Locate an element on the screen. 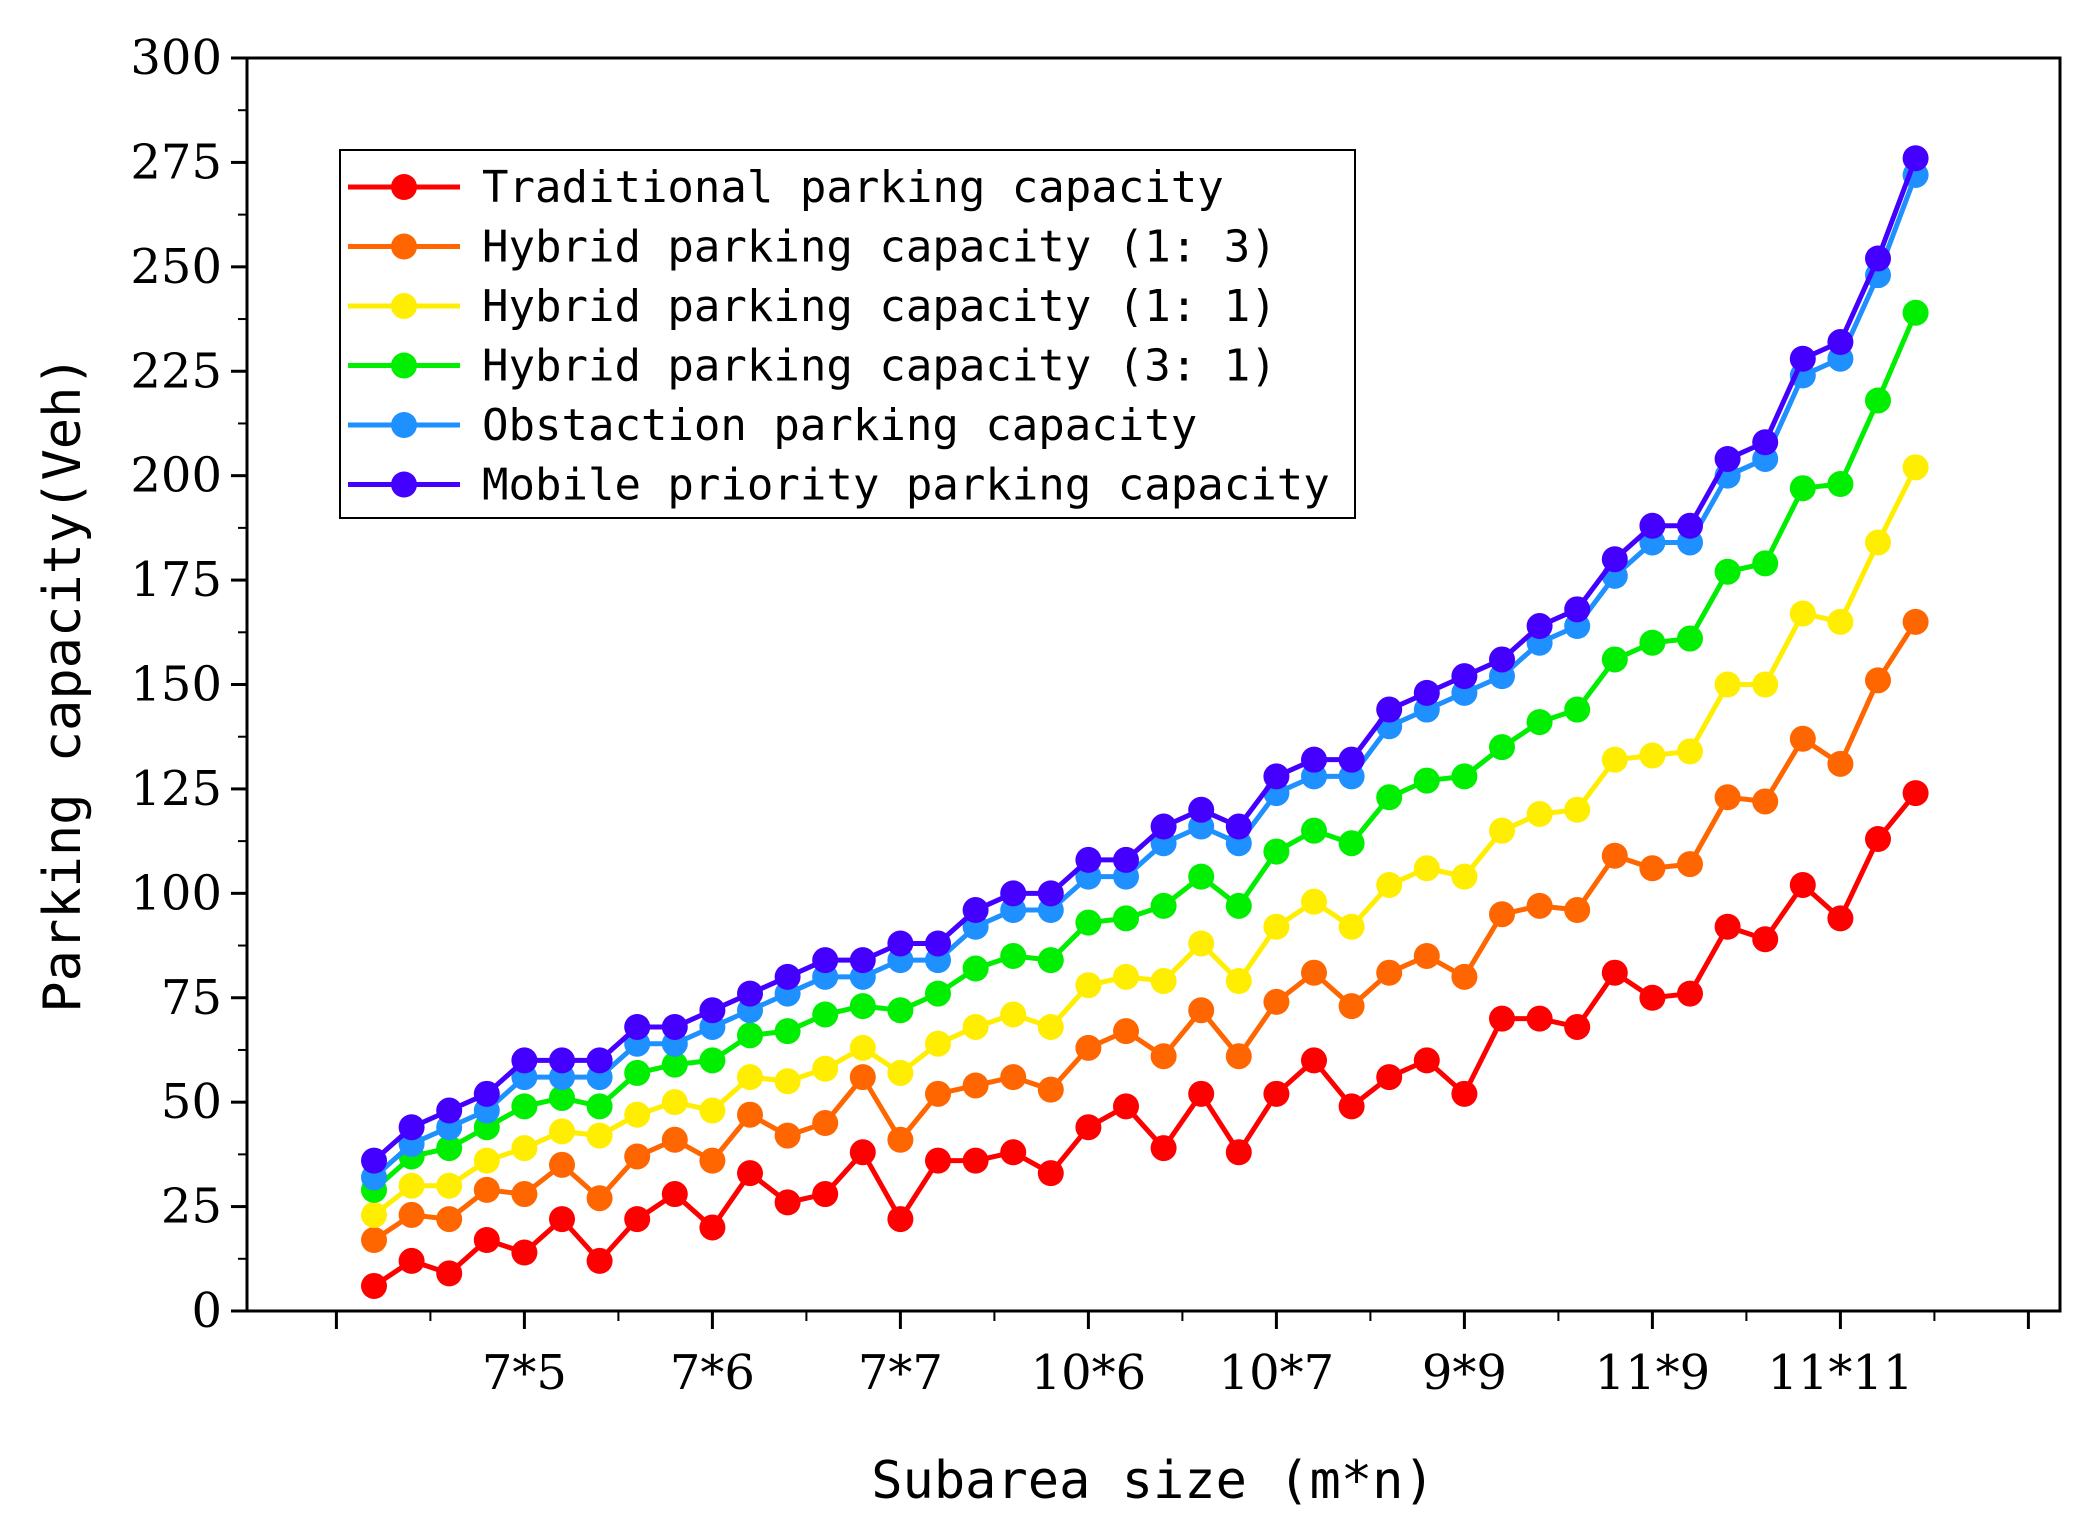 The image size is (2095, 1528). x-tick-label: 10*7 is located at coordinates (1277, 1373).